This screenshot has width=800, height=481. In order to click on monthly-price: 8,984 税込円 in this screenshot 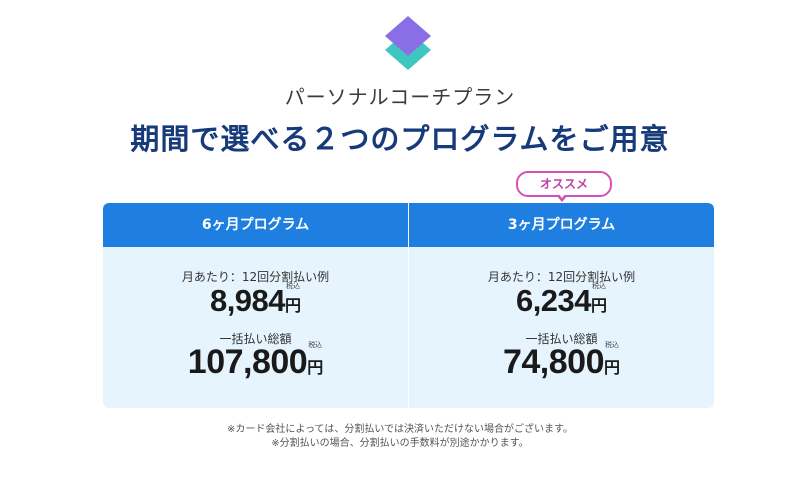, I will do `click(255, 300)`.